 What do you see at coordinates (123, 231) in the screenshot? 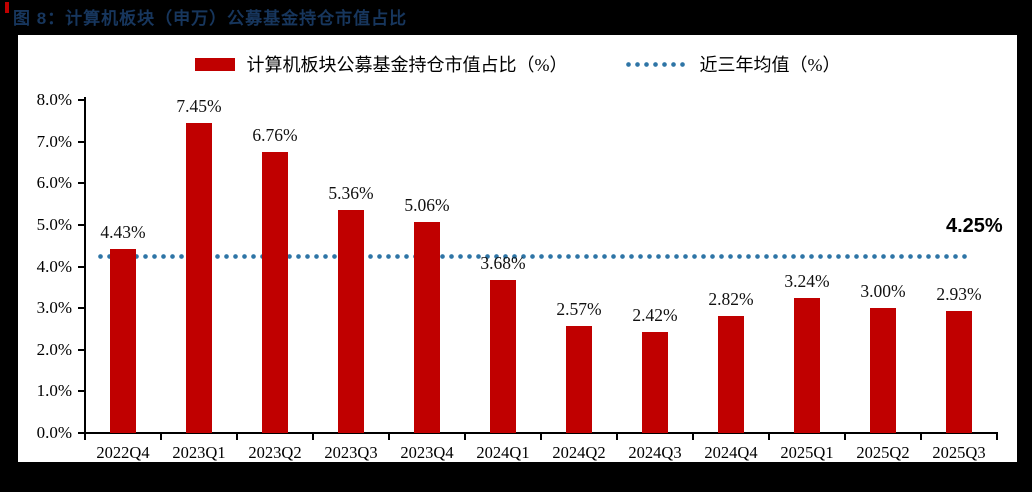
I see `bar-value-label: 4.43%` at bounding box center [123, 231].